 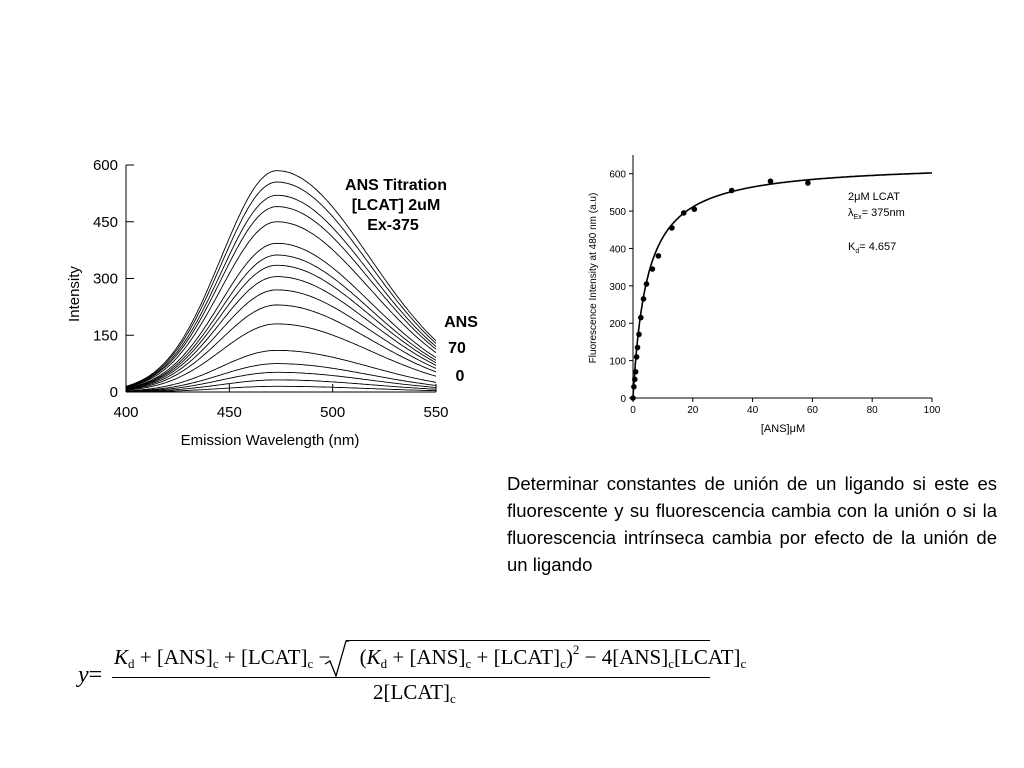 I want to click on chart2-y-tick-label: 200, so click(x=617, y=324).